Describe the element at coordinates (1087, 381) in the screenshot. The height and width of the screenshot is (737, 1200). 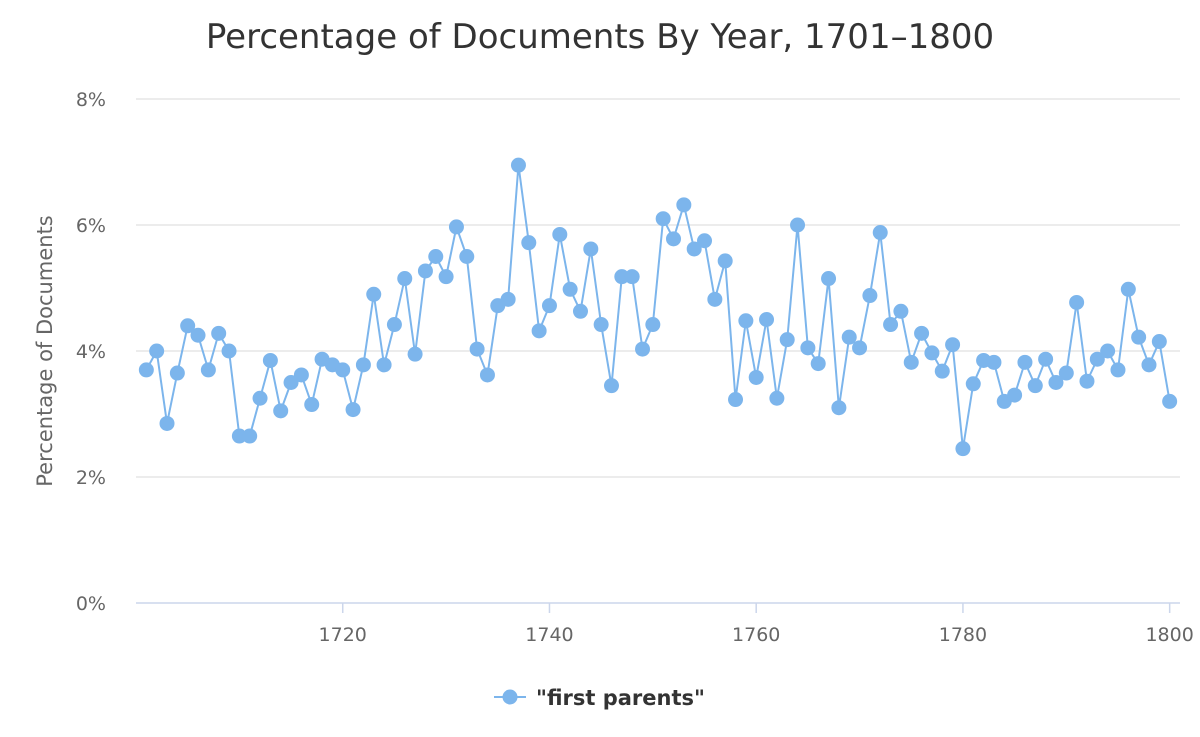
I see `data-point: 1792: 3.52%` at that location.